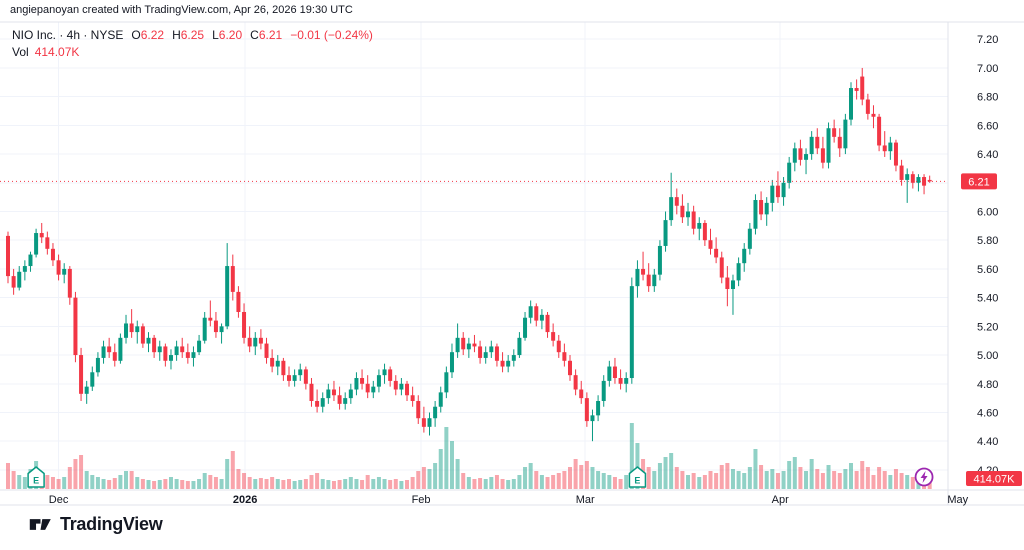  Describe the element at coordinates (230, 34) in the screenshot. I see `low-value: 6.20` at that location.